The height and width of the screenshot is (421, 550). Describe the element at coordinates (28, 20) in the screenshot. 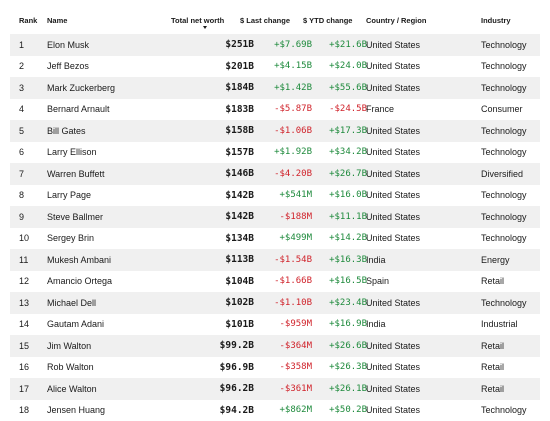

I see `column-header-rank: Rank` at that location.